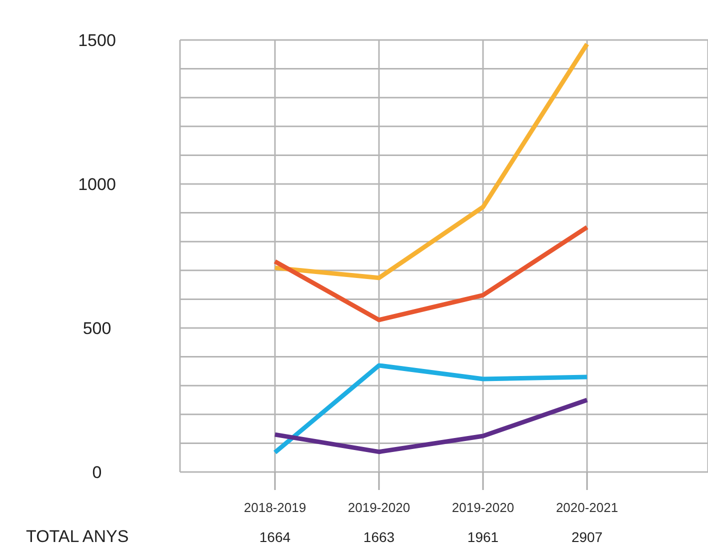  Describe the element at coordinates (587, 507) in the screenshot. I see `x-tick-label: 2020-2021` at that location.